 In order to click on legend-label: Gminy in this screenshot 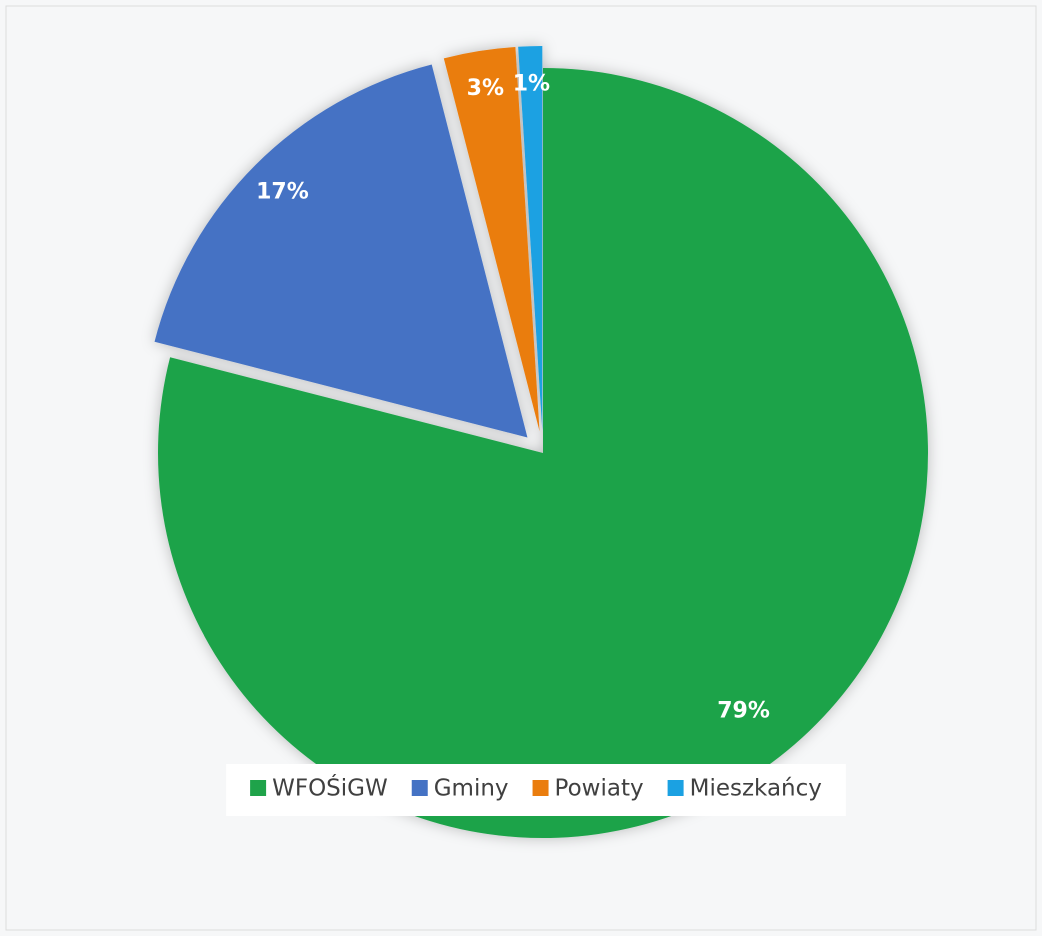, I will do `click(471, 789)`.